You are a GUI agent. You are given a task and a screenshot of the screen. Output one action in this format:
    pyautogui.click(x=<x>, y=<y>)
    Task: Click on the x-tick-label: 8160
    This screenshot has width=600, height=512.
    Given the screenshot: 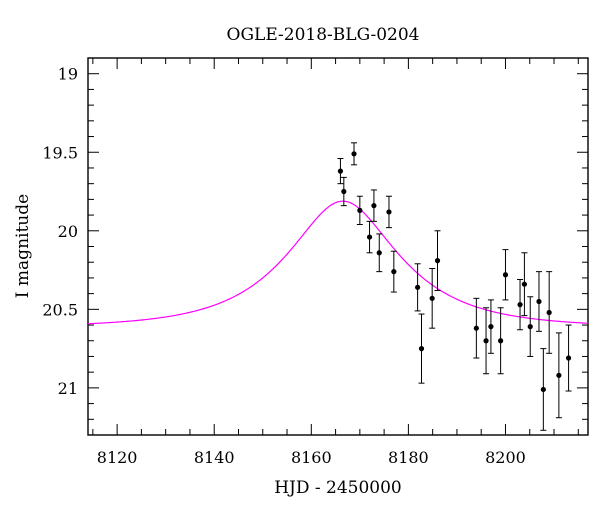 What is the action you would take?
    pyautogui.click(x=311, y=457)
    